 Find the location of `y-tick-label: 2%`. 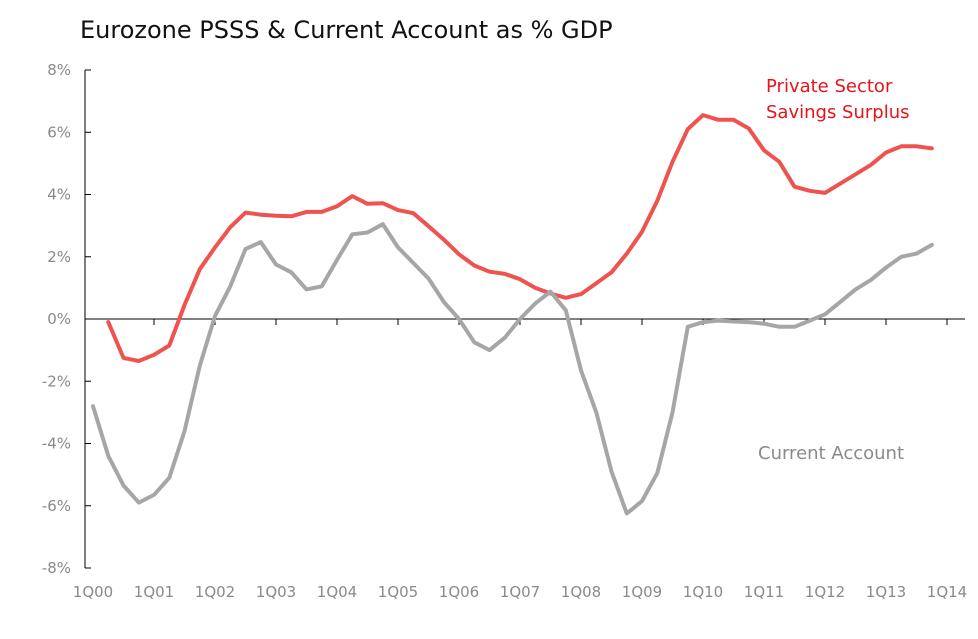

y-tick-label: 2% is located at coordinates (59, 257).